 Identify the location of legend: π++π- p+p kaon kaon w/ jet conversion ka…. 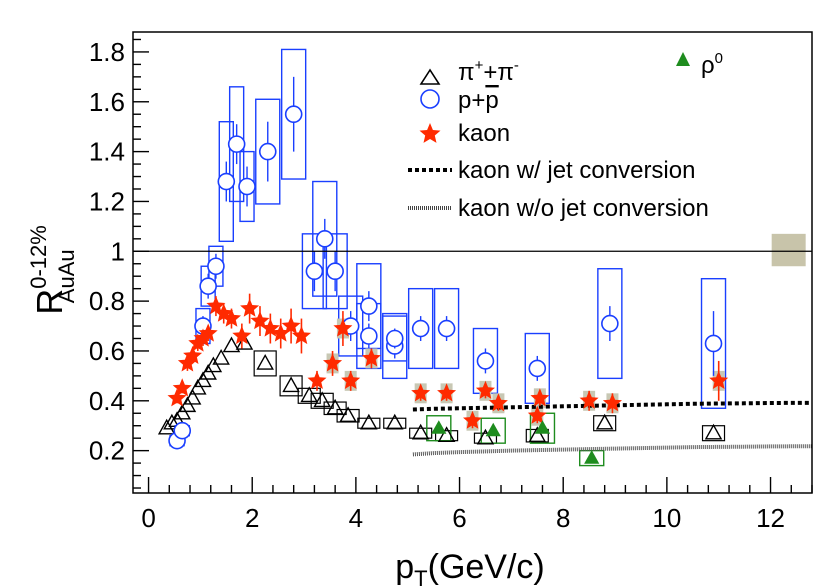
(565, 136).